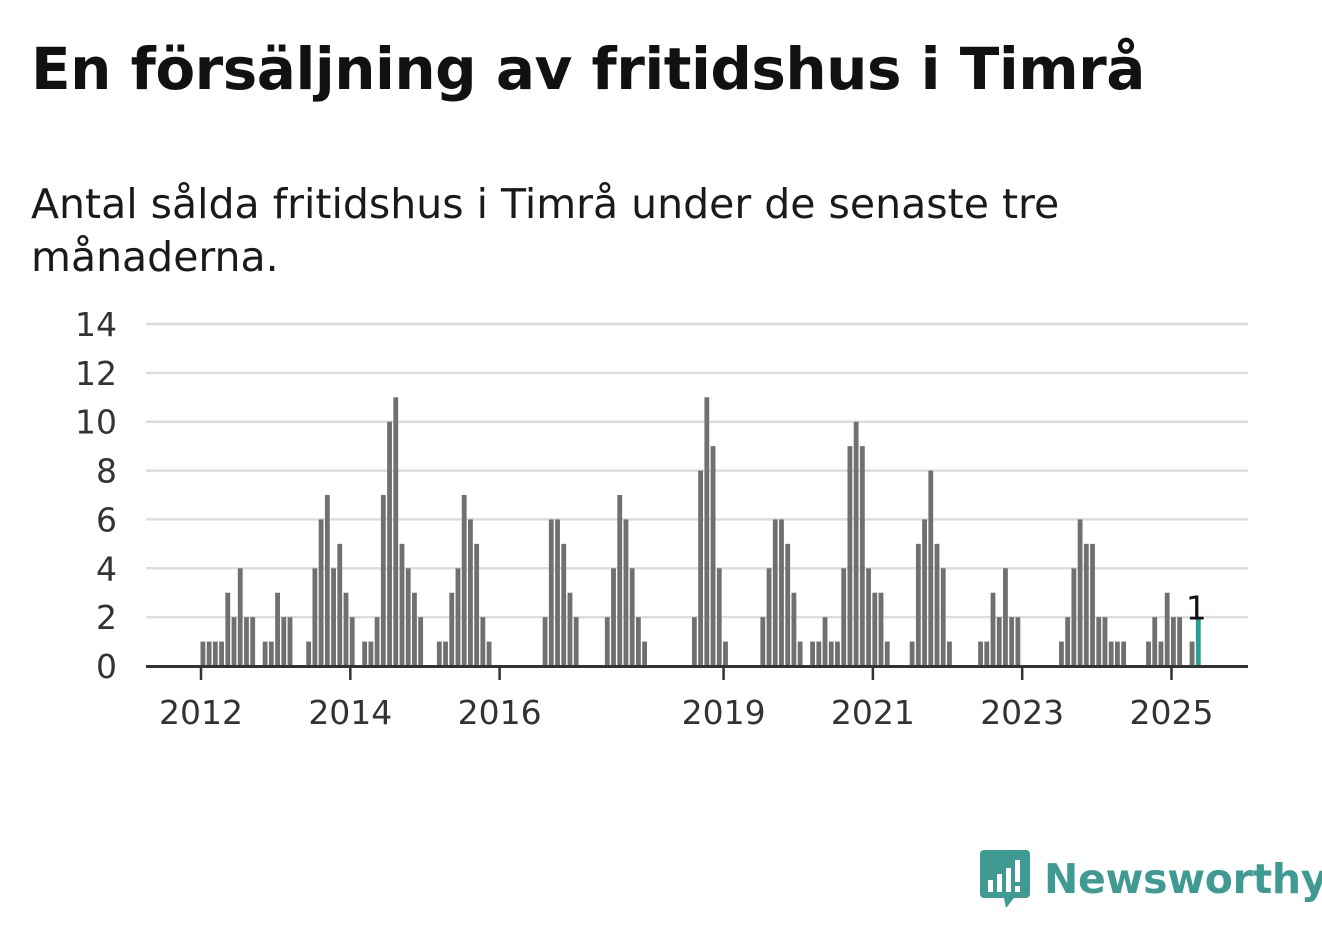  I want to click on x-tick-label-2014: 2014, so click(350, 712).